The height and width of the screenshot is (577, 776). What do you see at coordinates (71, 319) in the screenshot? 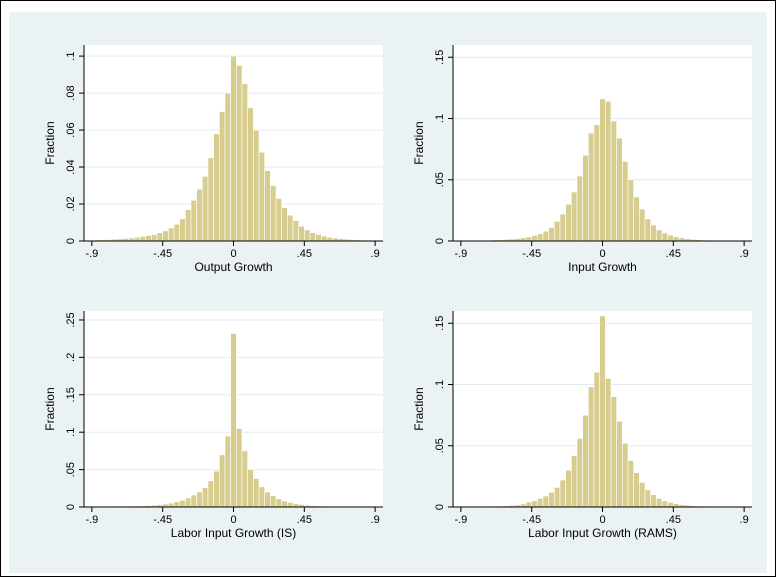
I see `y-tick-label: .25` at bounding box center [71, 319].